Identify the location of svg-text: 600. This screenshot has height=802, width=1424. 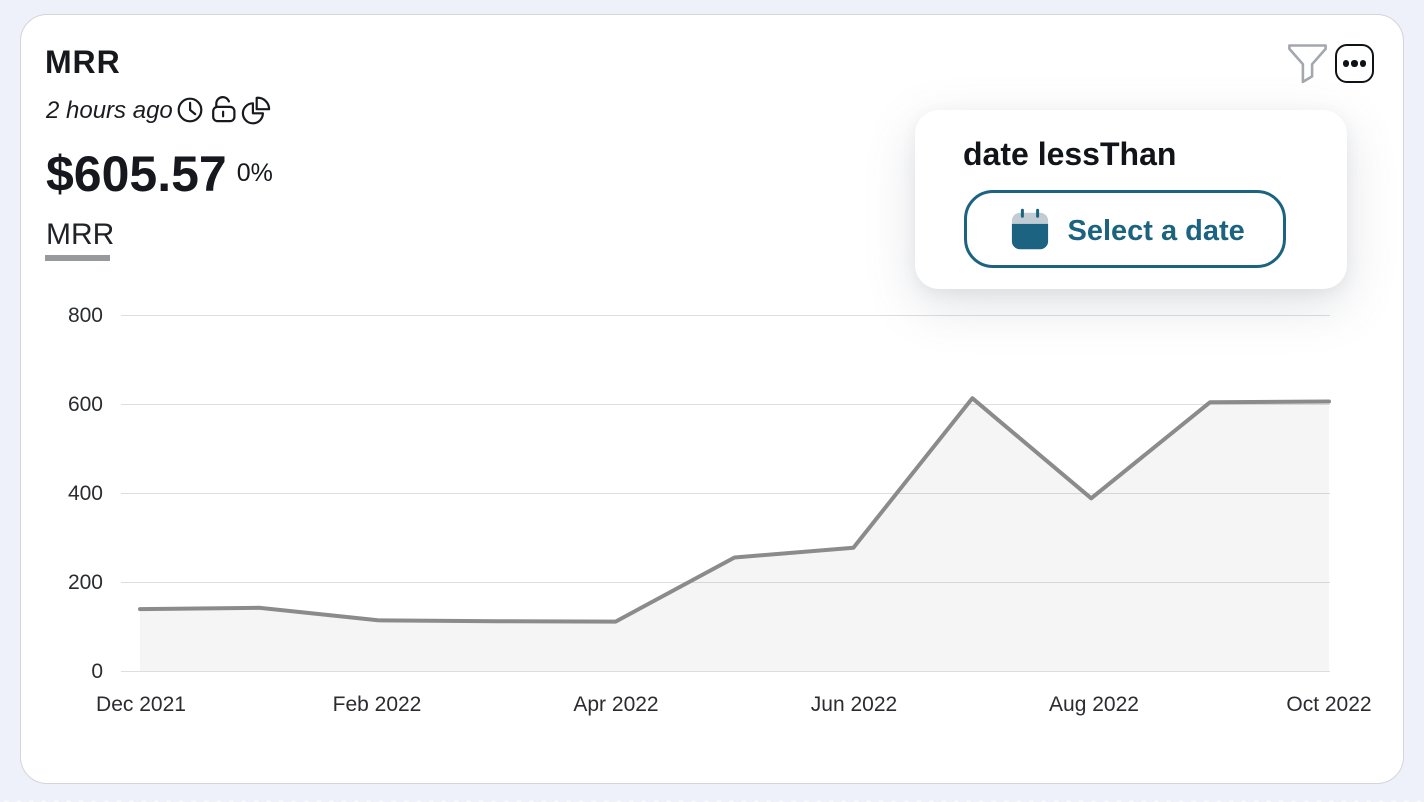
(85, 404).